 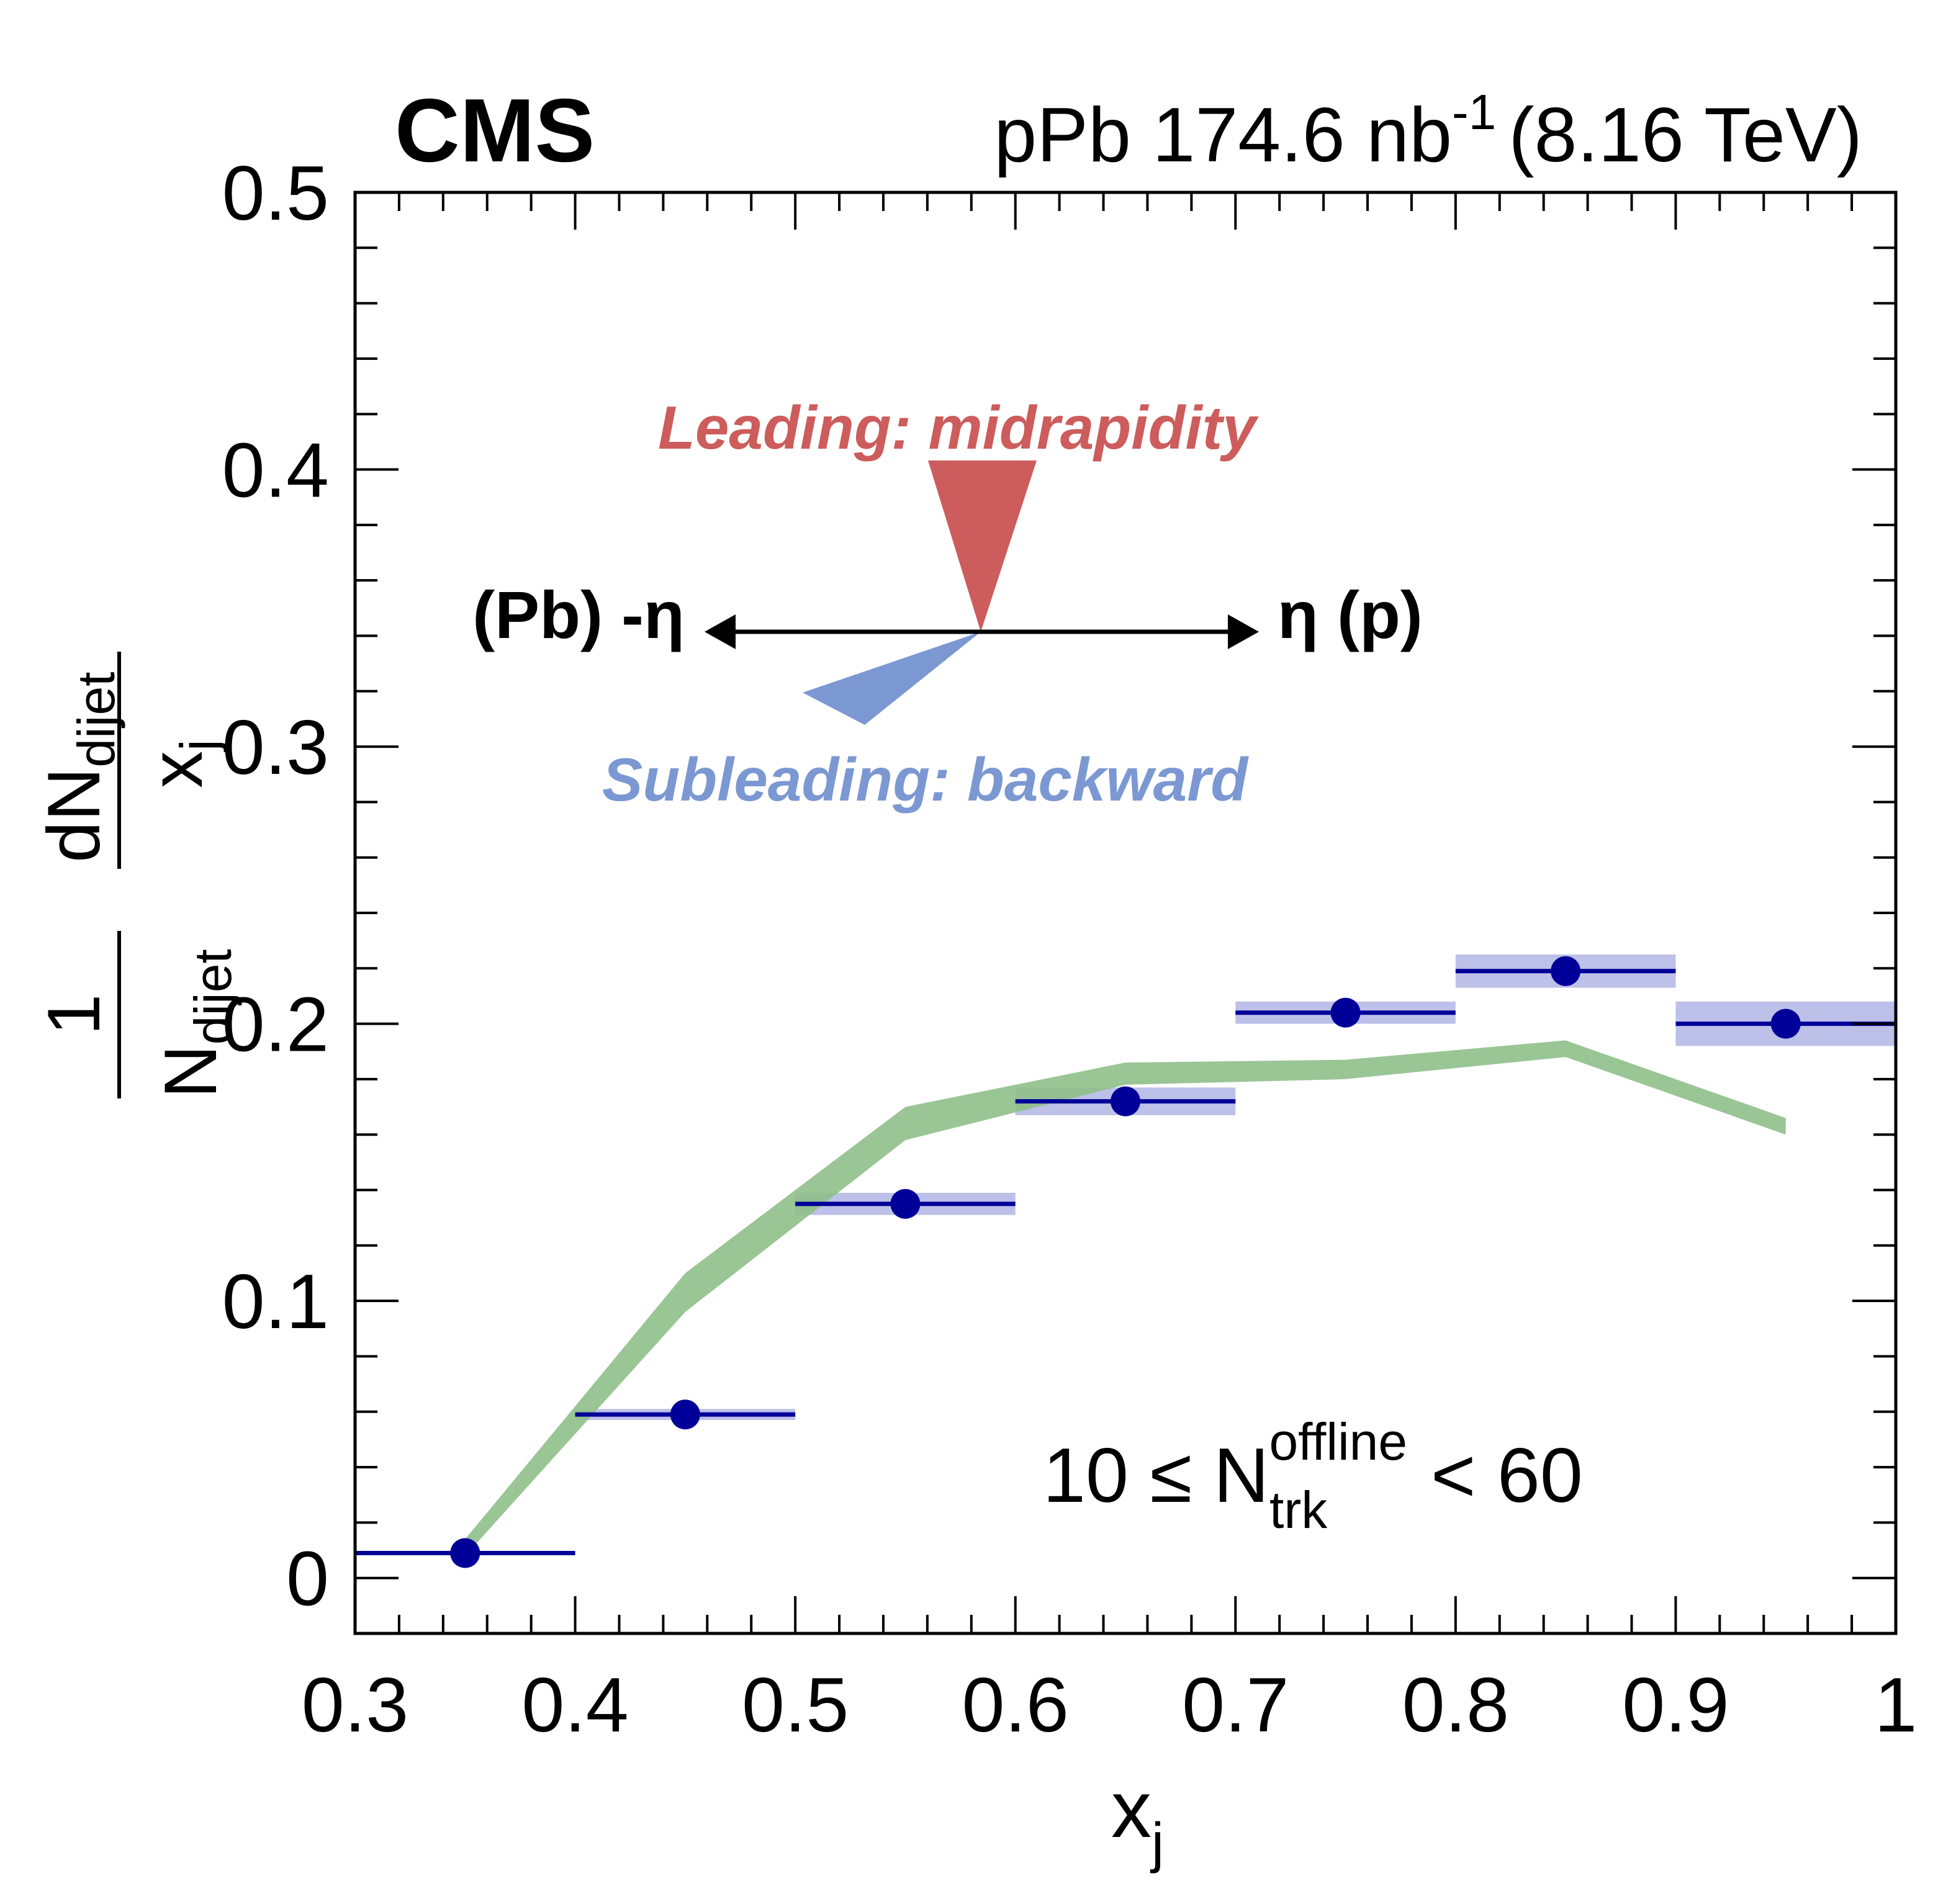 What do you see at coordinates (307, 1579) in the screenshot?
I see `y-tick-label: 0` at bounding box center [307, 1579].